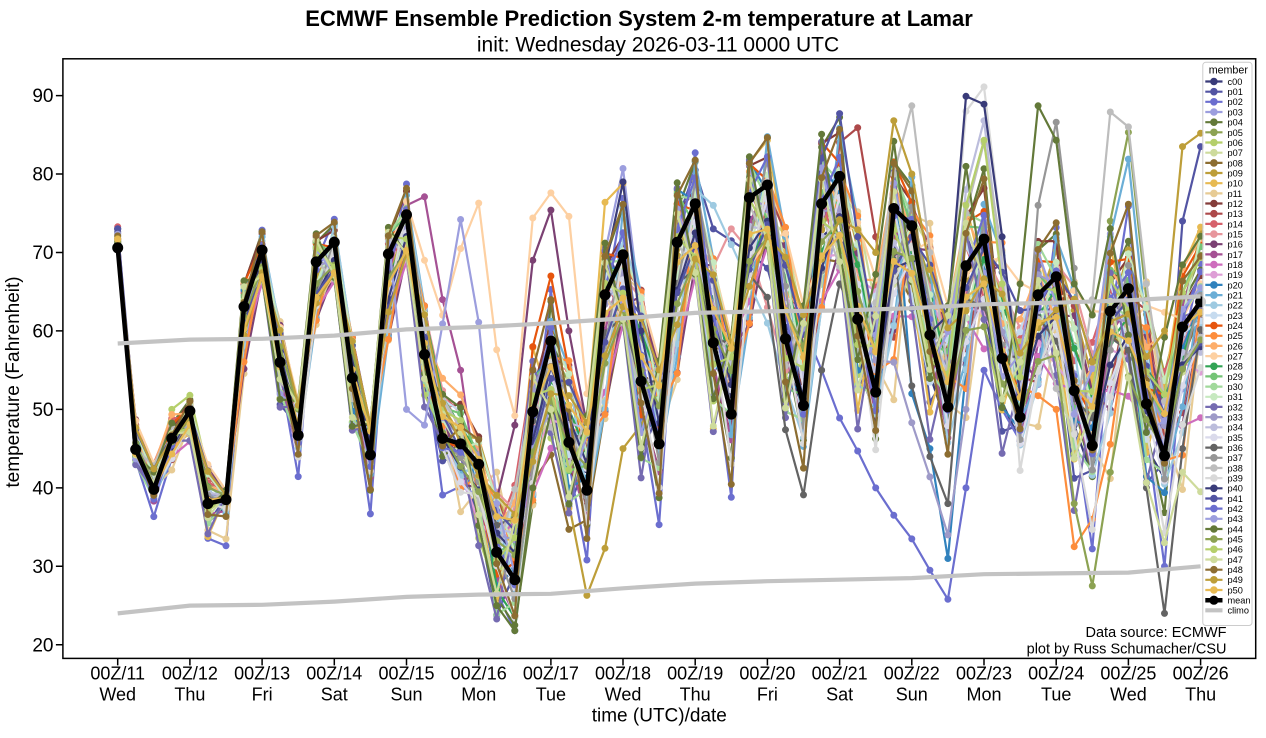 The width and height of the screenshot is (1266, 738). I want to click on svg-text: p48, so click(1235, 570).